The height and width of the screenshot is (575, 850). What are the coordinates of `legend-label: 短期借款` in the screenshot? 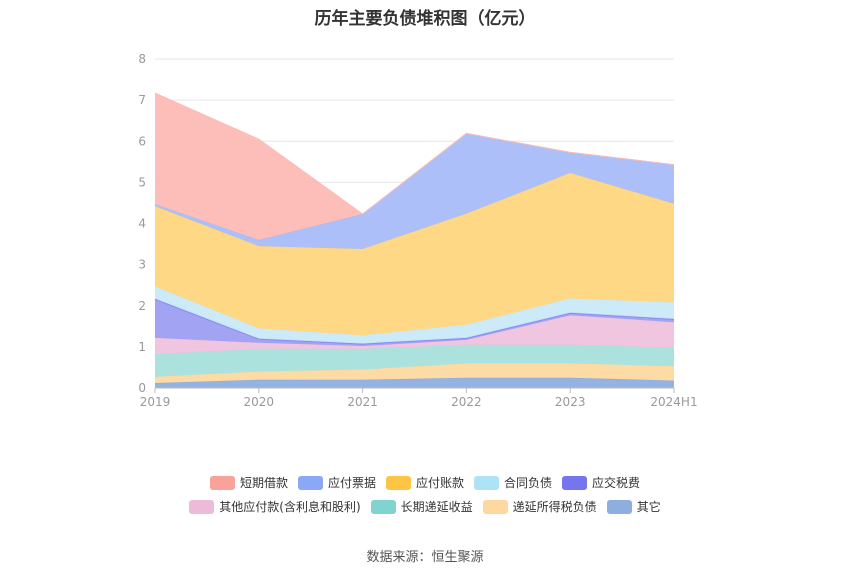 It's located at (263, 483).